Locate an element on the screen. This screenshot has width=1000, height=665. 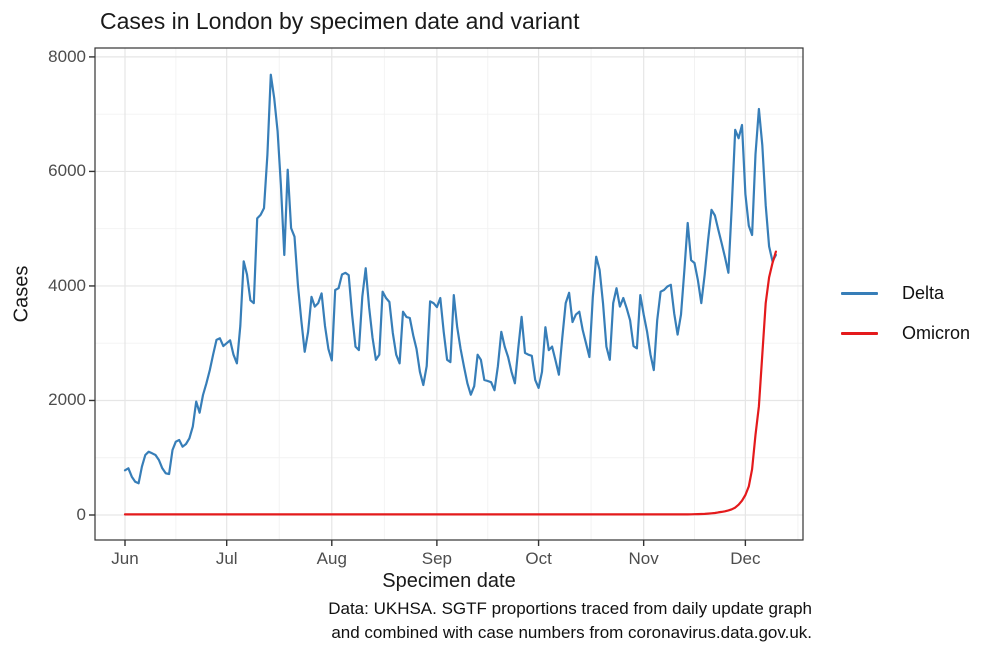
legend-line-swatch-omicron is located at coordinates (859, 333).